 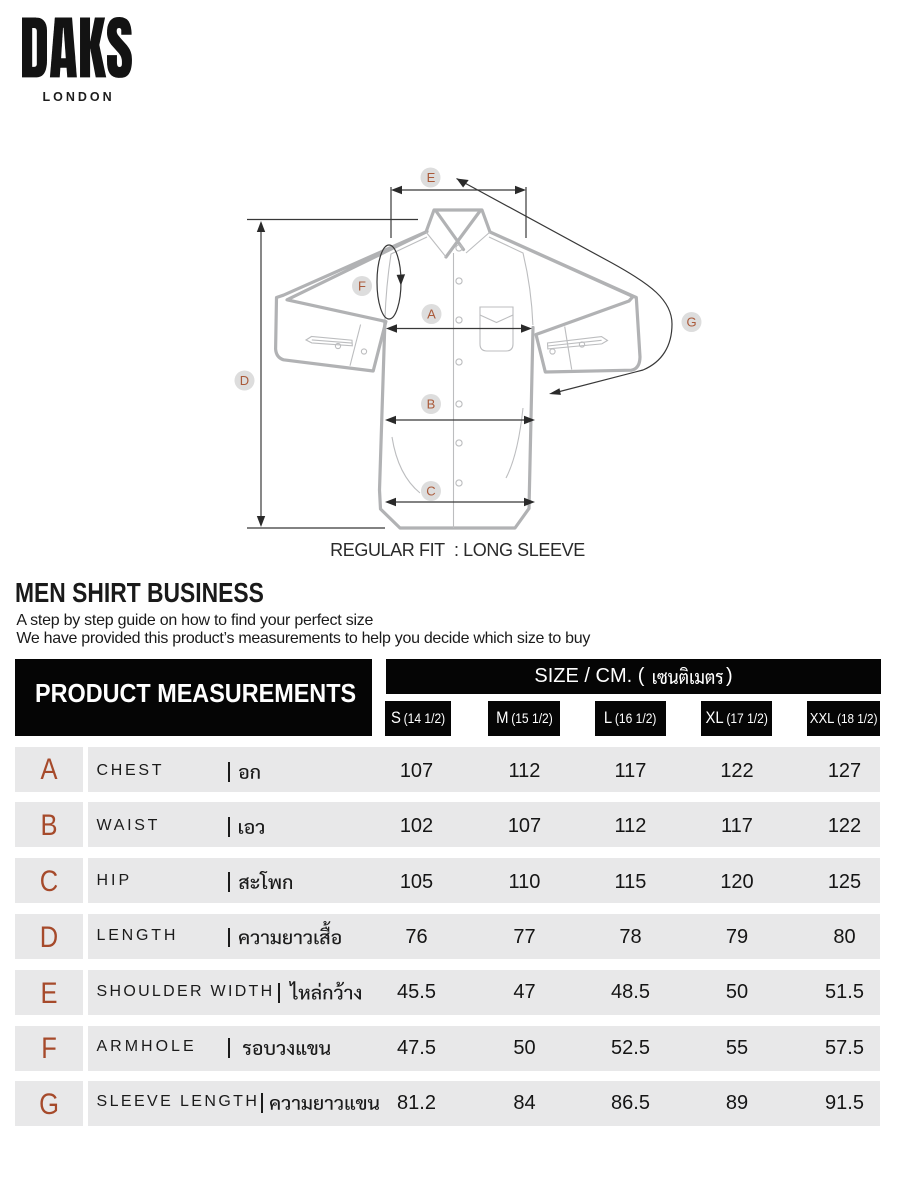 What do you see at coordinates (430, 491) in the screenshot?
I see `svg-text: C` at bounding box center [430, 491].